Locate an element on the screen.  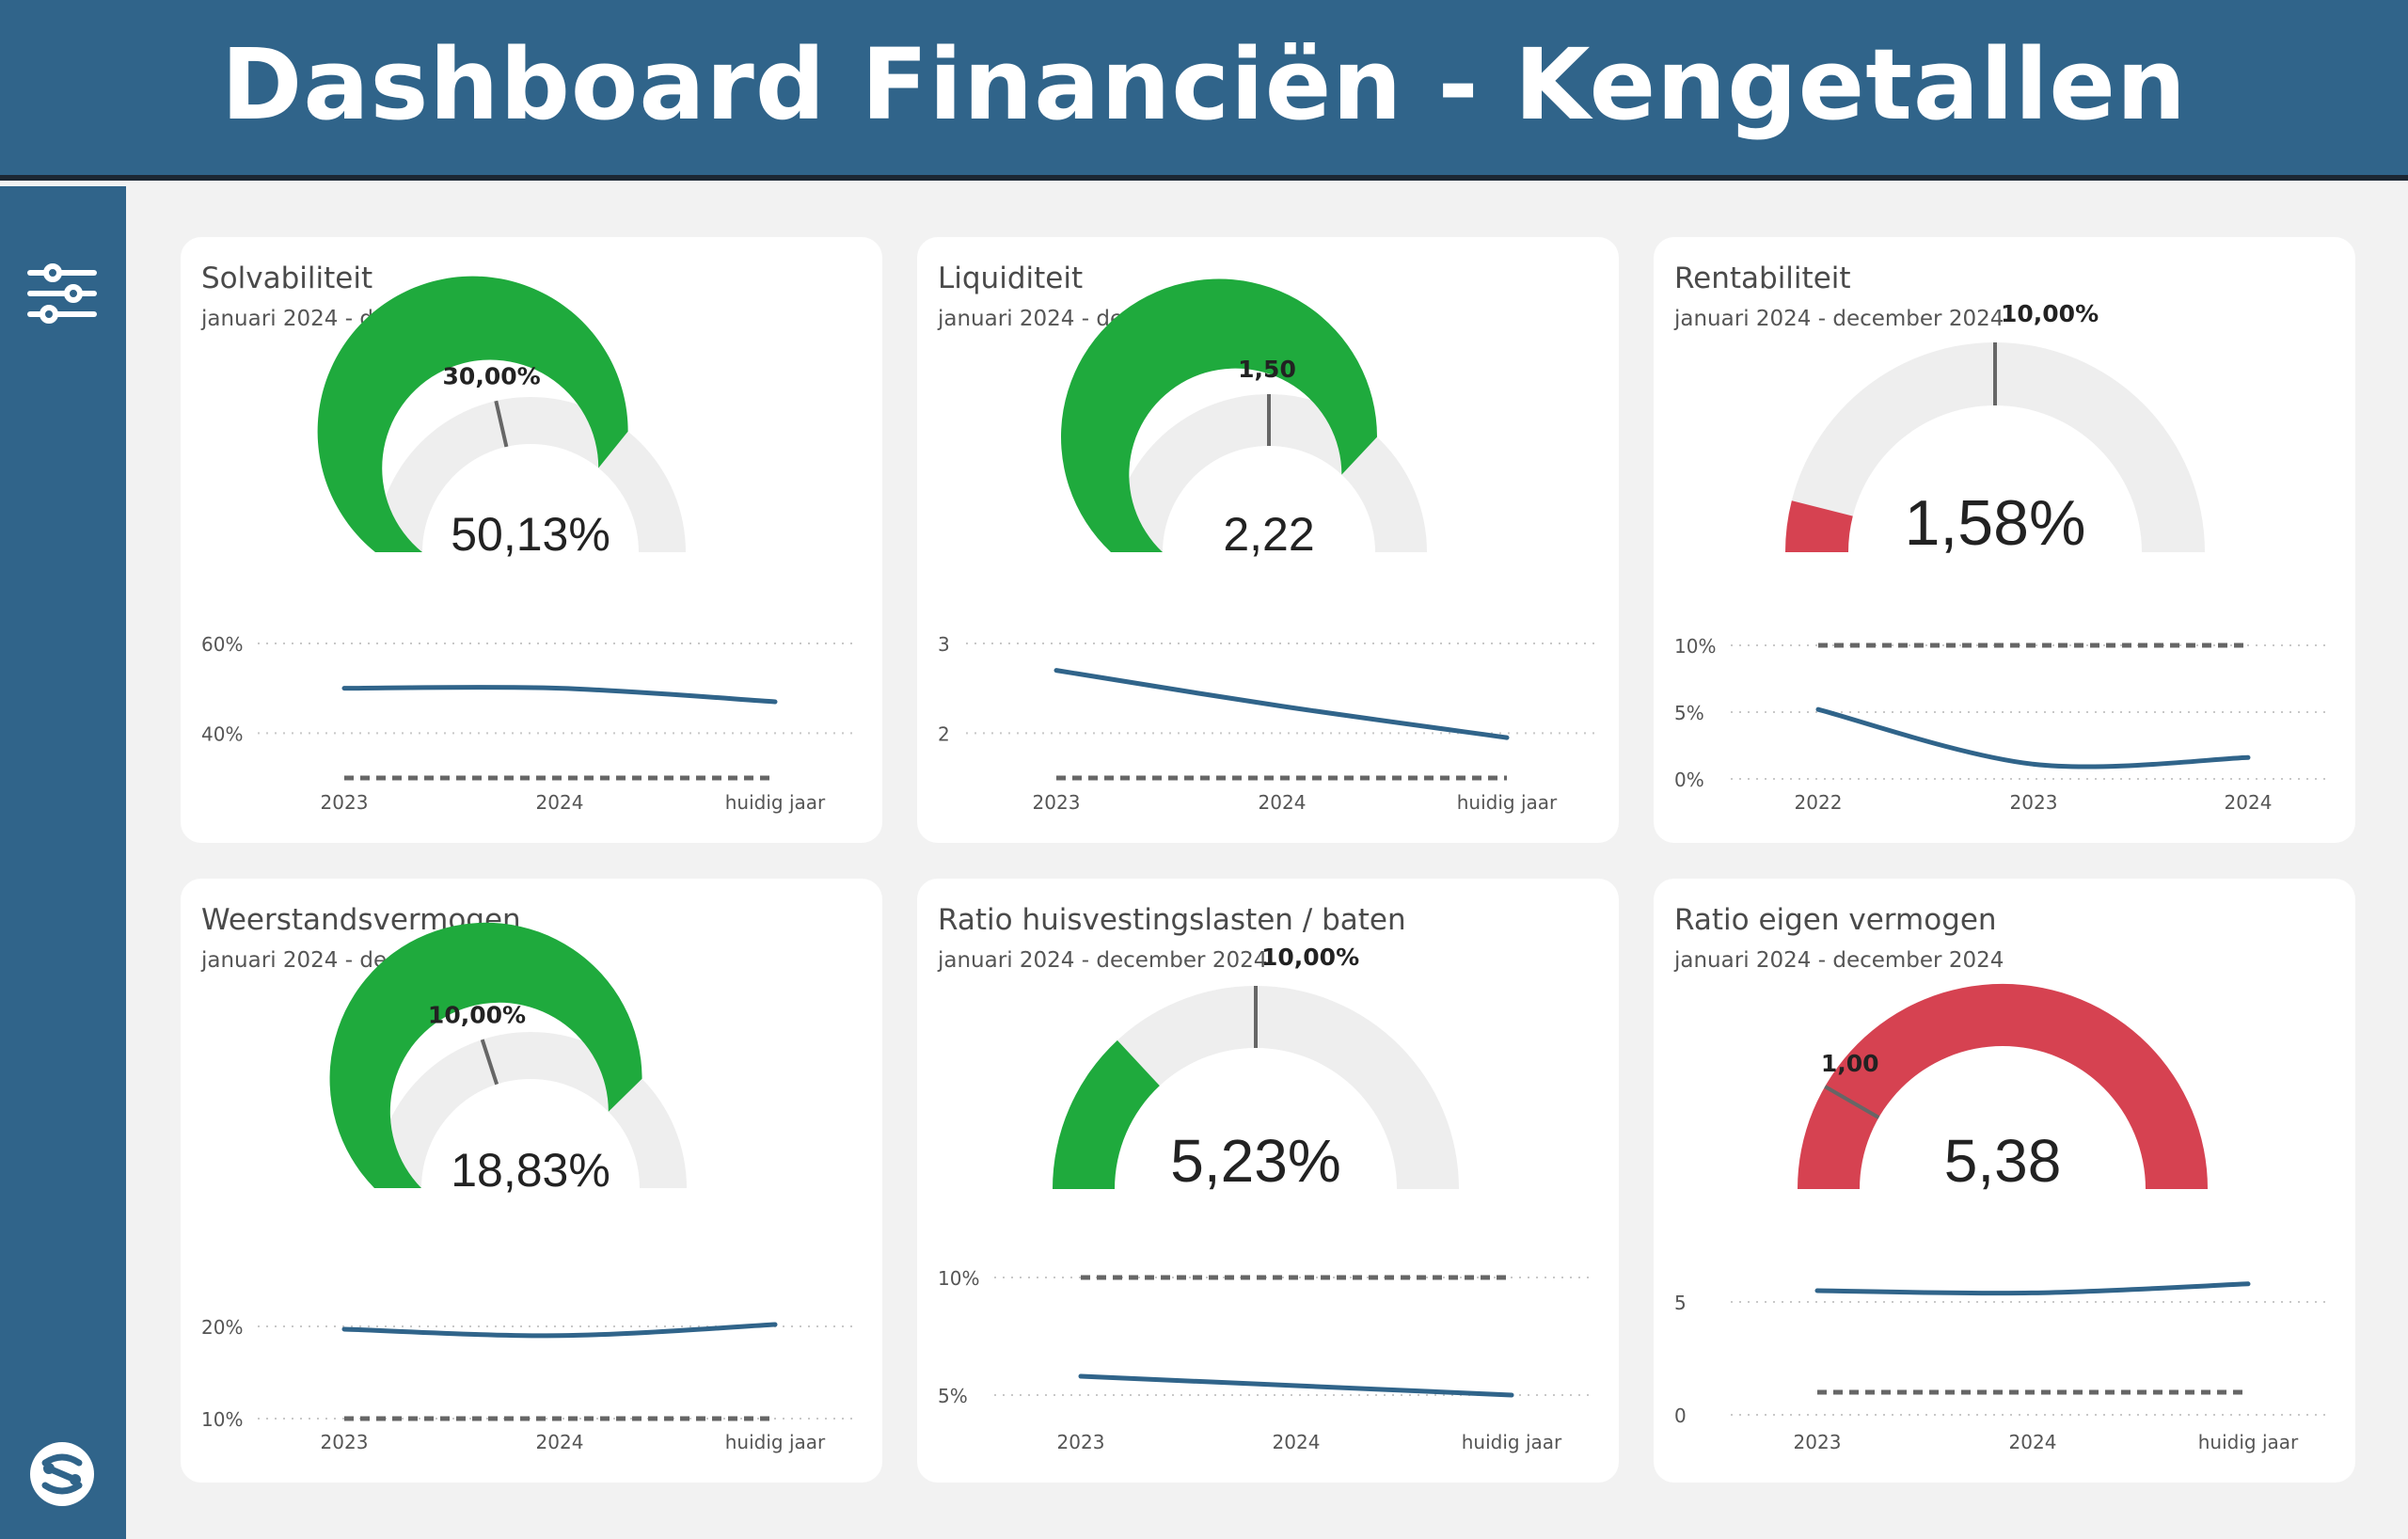
trend-chart: 60% 40% 2023 2024 huidig jaar is located at coordinates (529, 723).